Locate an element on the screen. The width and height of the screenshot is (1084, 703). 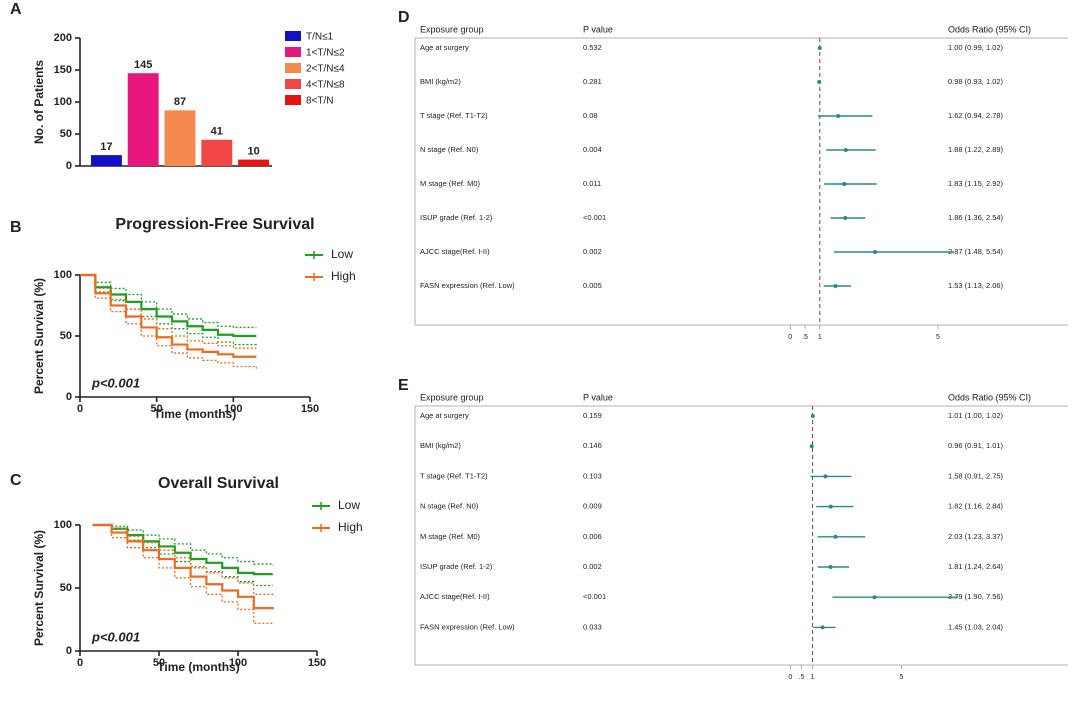
ci-label: 1.81 (1.24, 2.64) is located at coordinates (976, 566).